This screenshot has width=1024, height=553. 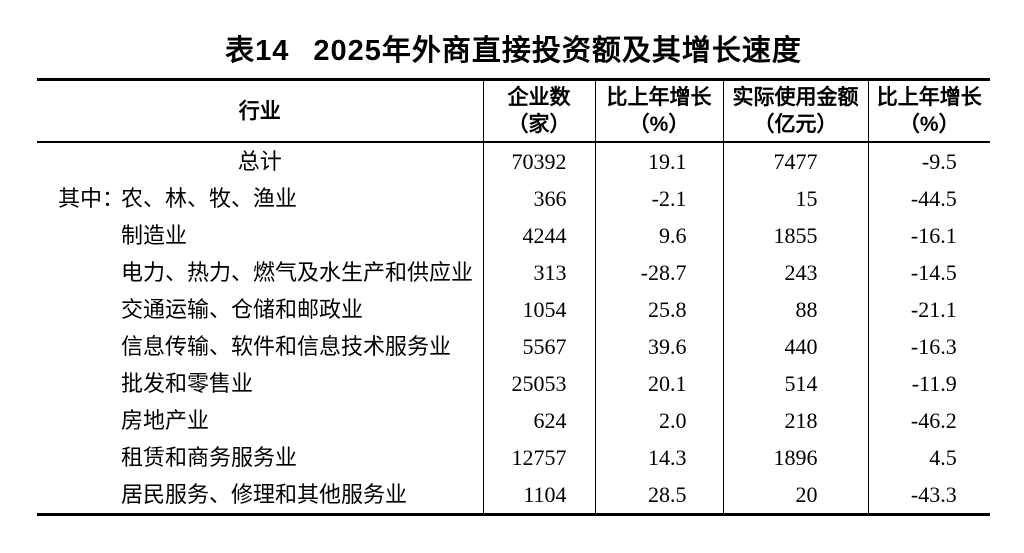 What do you see at coordinates (667, 309) in the screenshot?
I see `enterprises-growth-value: 25.8` at bounding box center [667, 309].